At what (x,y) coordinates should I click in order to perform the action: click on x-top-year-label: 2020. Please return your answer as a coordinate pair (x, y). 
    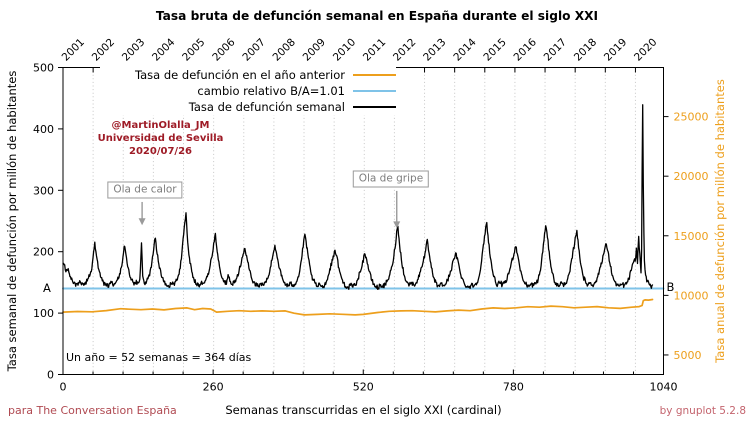
    Looking at the image, I should click on (645, 49).